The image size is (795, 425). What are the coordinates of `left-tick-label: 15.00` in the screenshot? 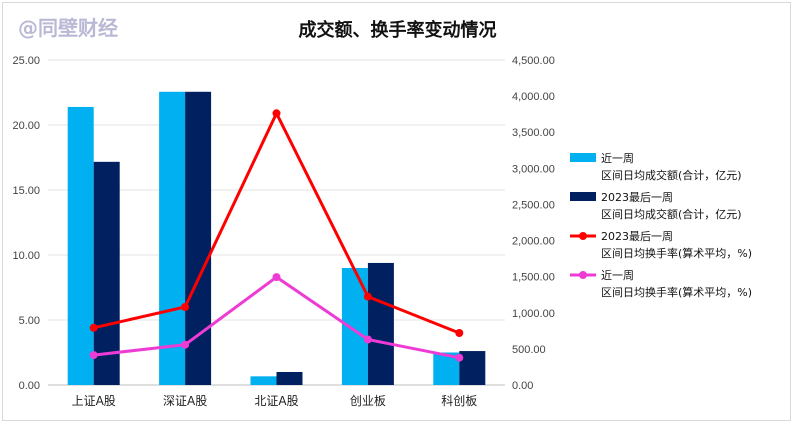 It's located at (26, 191).